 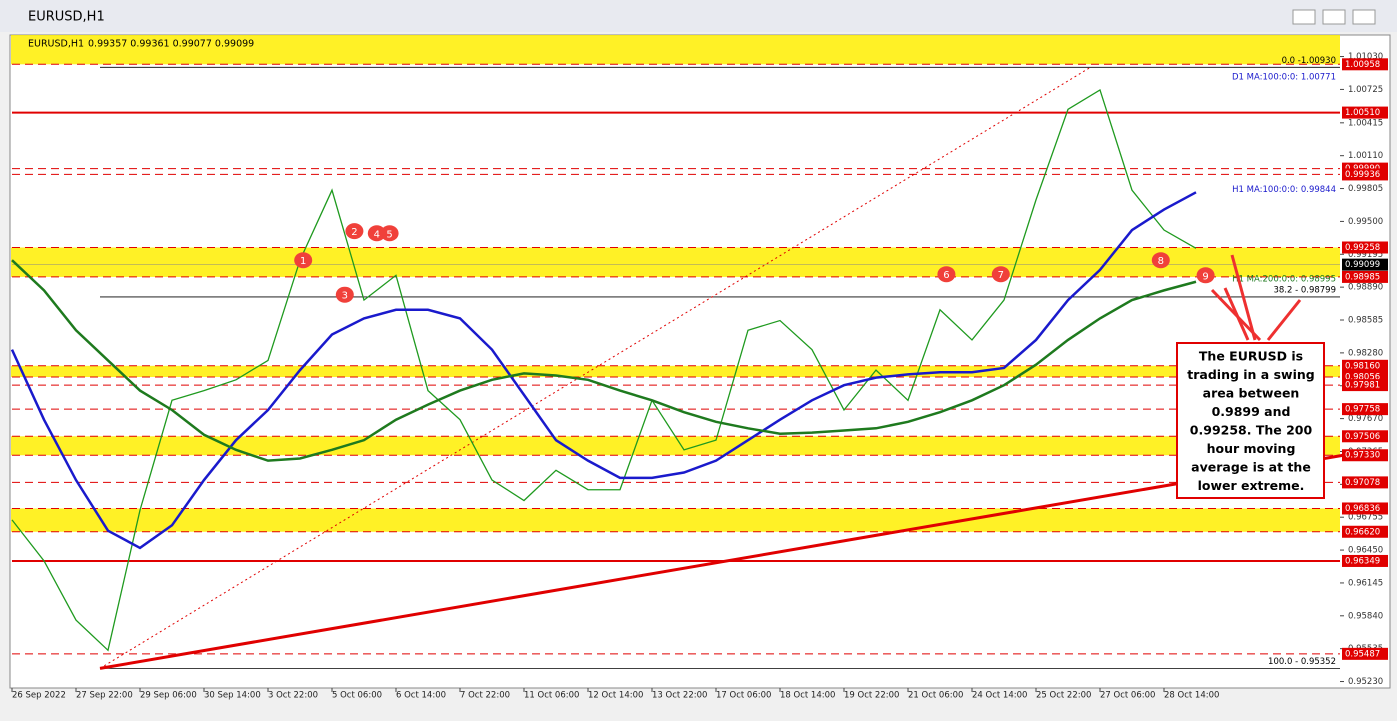 I want to click on marker-label: 5, so click(x=389, y=234).